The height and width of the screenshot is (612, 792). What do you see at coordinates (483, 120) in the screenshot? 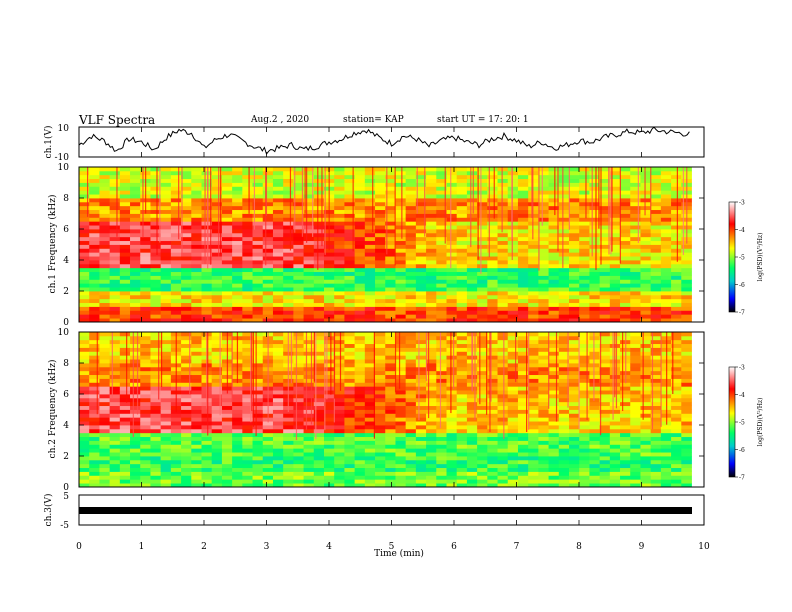
I see `start-ut-label: start UT = 17: 20: 1` at bounding box center [483, 120].